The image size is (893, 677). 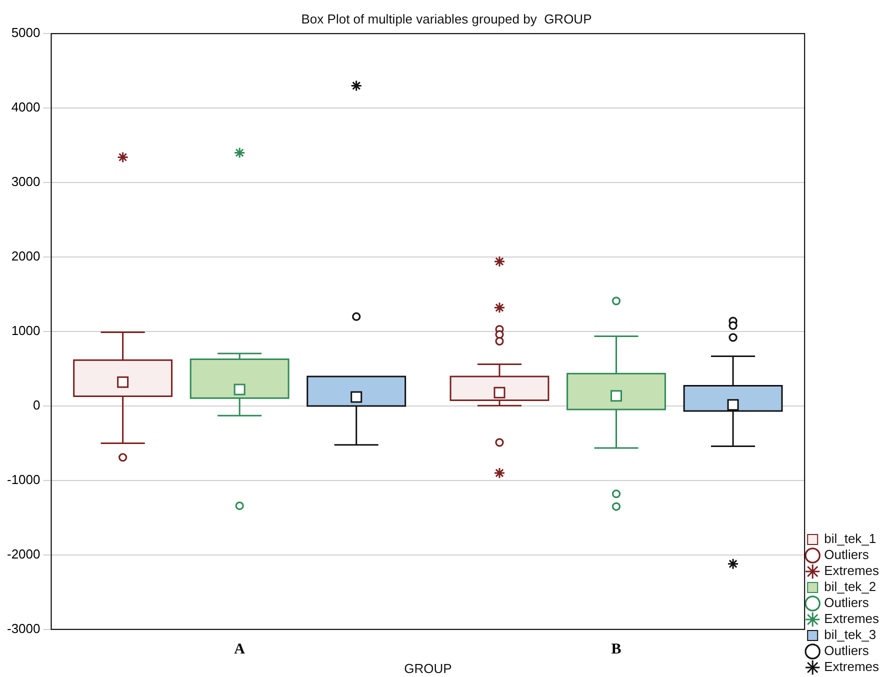 What do you see at coordinates (36, 405) in the screenshot?
I see `y-tick-label: 0` at bounding box center [36, 405].